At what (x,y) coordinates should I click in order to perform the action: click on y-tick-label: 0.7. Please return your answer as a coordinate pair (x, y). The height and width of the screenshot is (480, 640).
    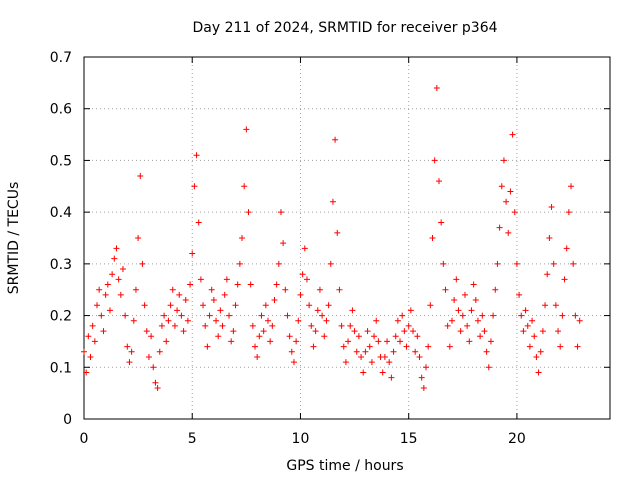
    Looking at the image, I should click on (61, 58).